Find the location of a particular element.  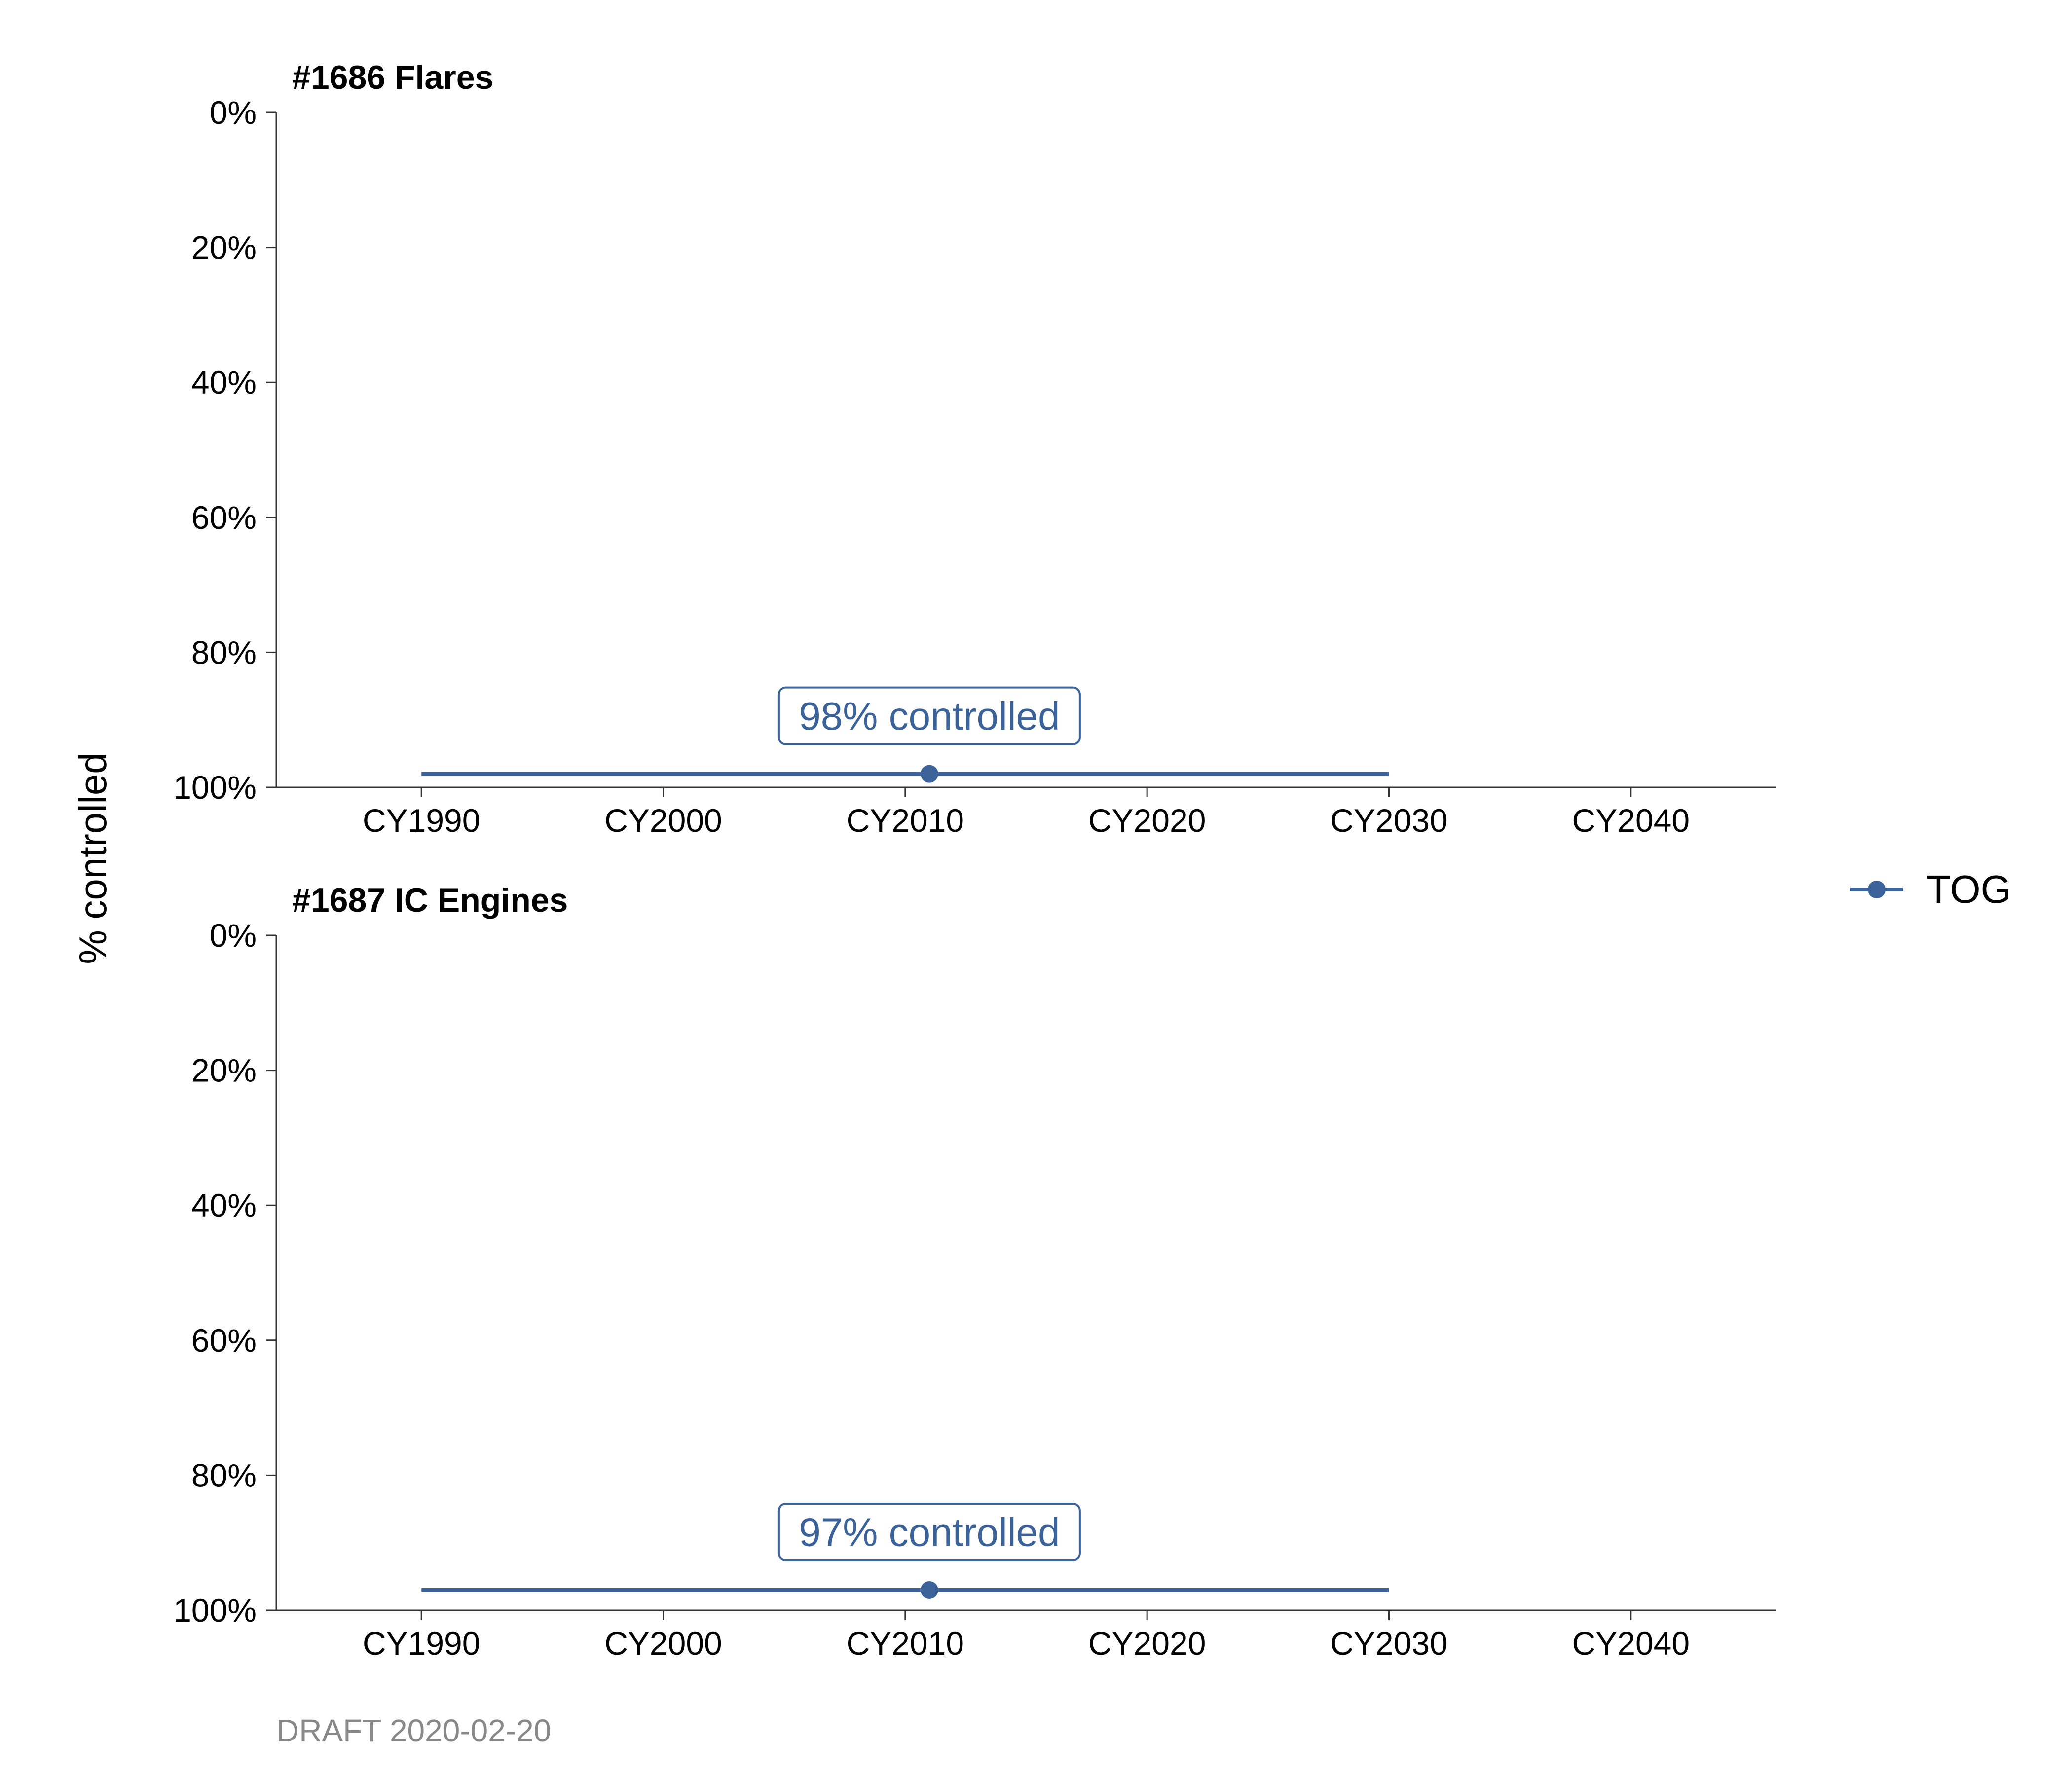

legend-key-point is located at coordinates (1877, 890).